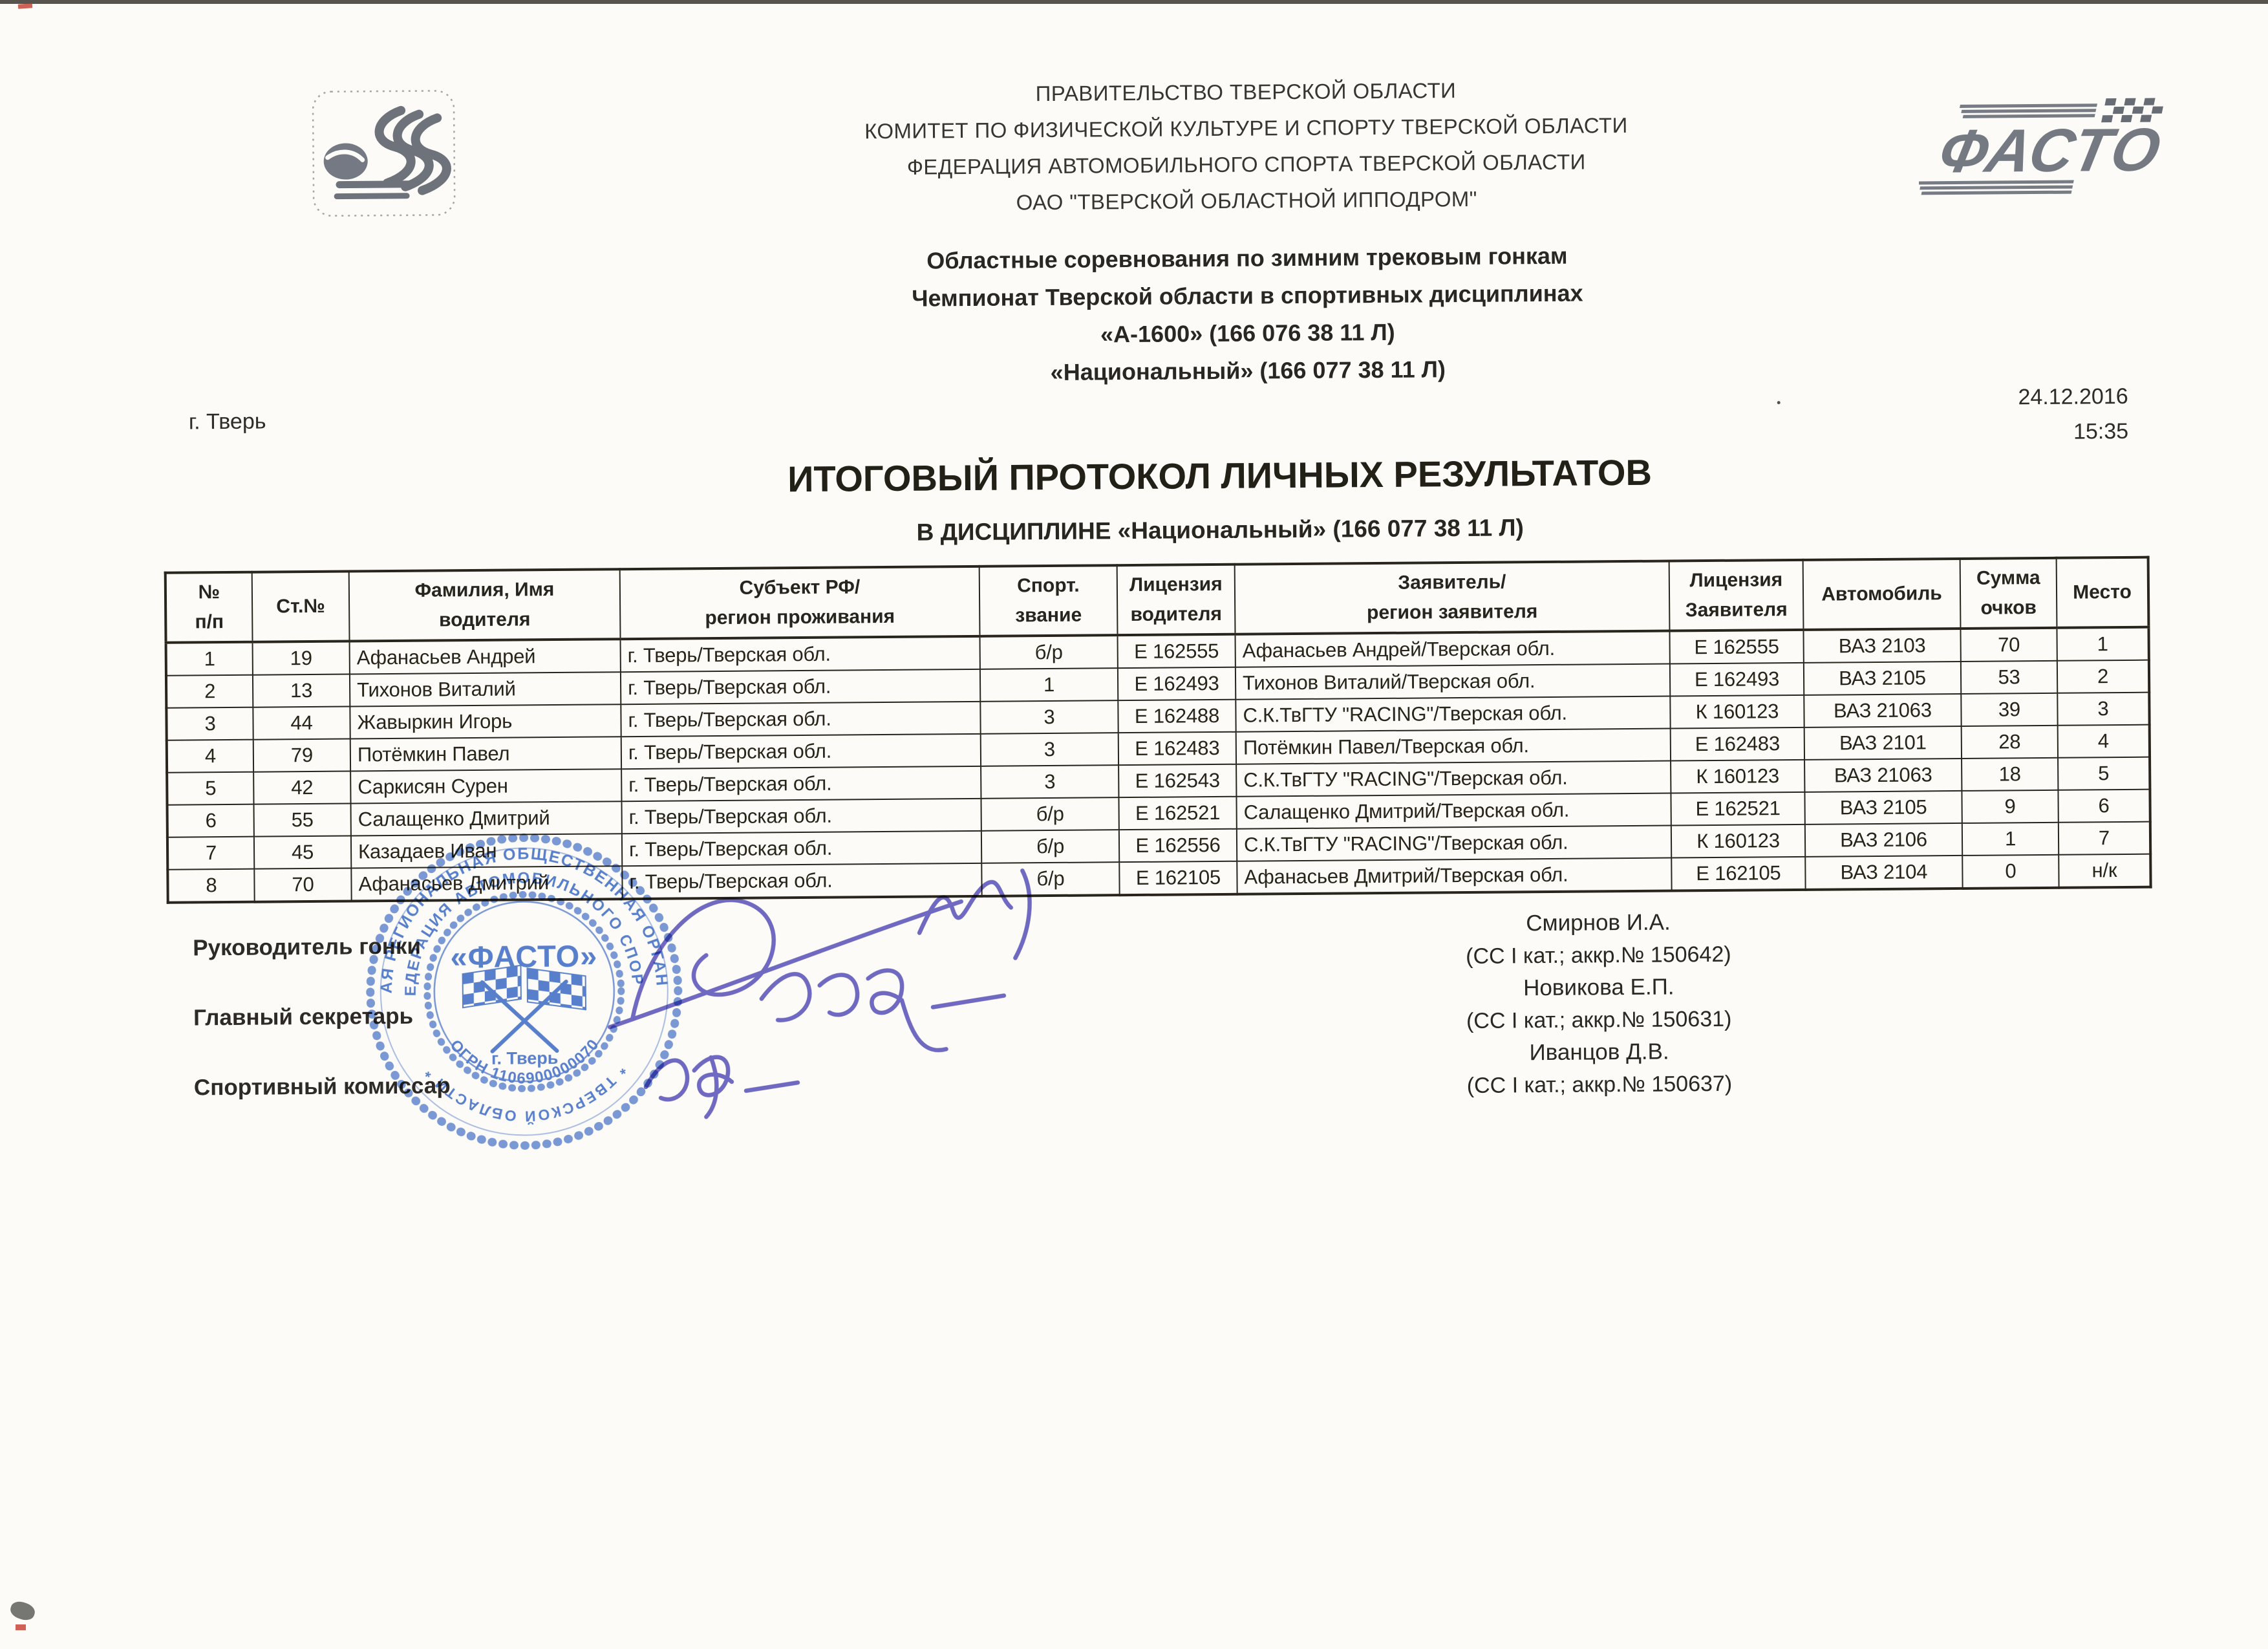  I want to click on table-cell: Е 162105, so click(1738, 873).